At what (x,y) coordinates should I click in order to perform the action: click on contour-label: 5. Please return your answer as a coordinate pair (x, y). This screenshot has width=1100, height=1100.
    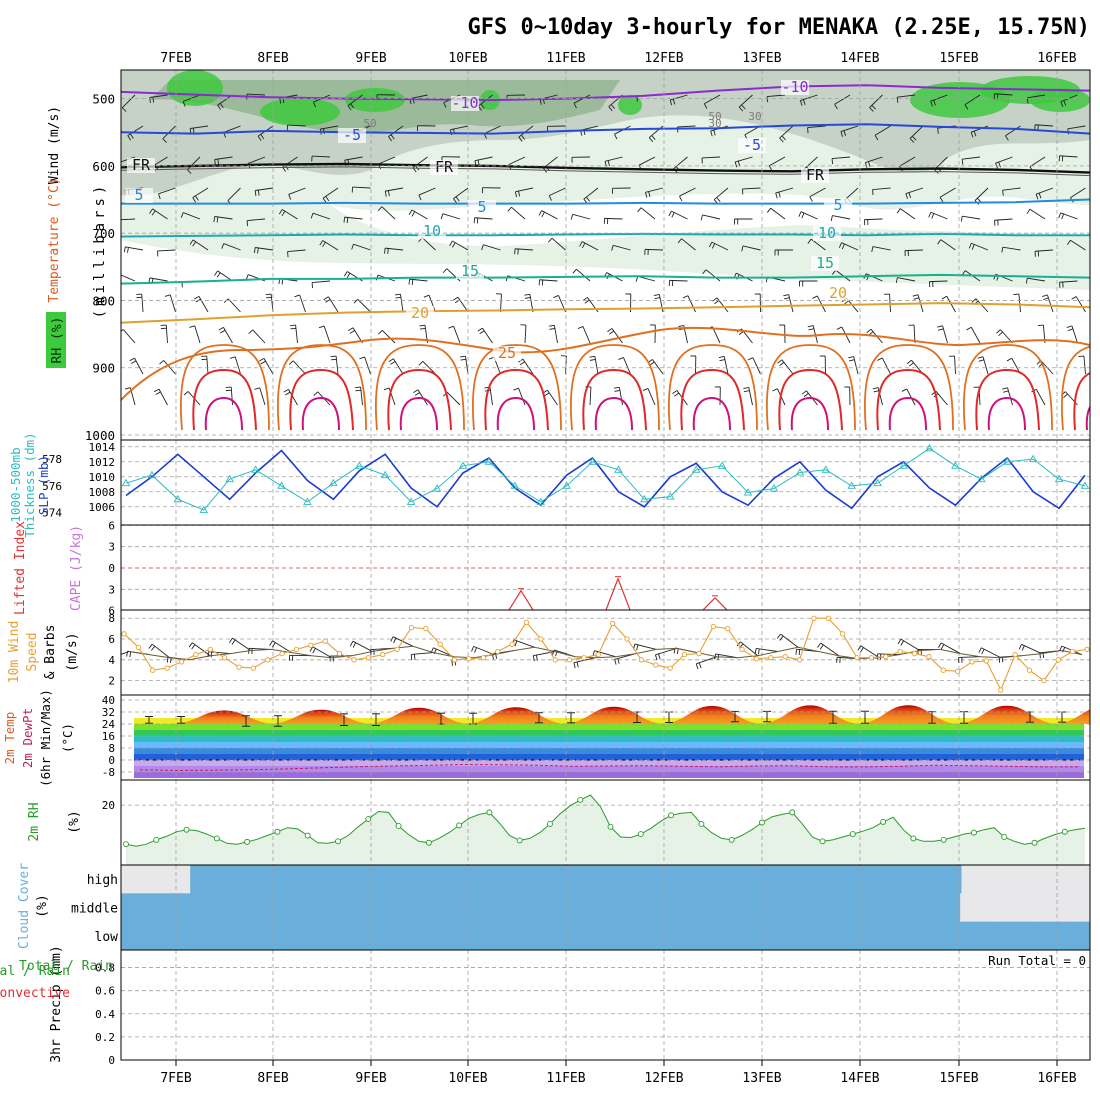
    Looking at the image, I should click on (837, 205).